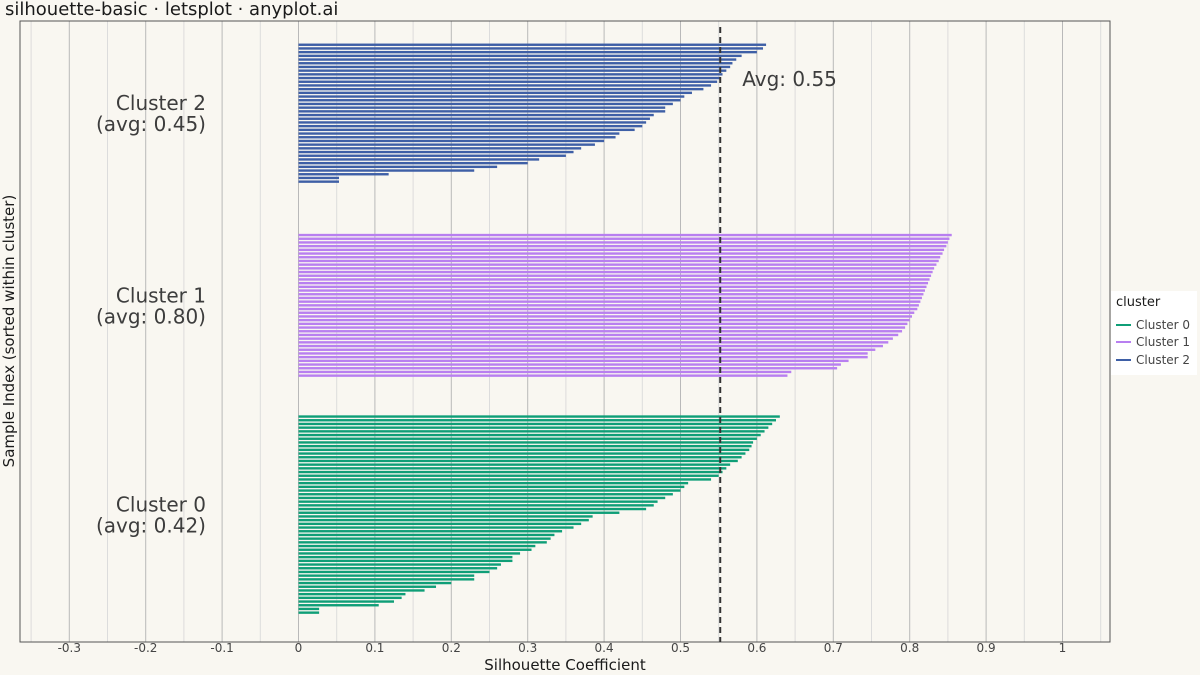 This screenshot has height=675, width=1200. I want to click on x-tick-label: -0.1, so click(221, 648).